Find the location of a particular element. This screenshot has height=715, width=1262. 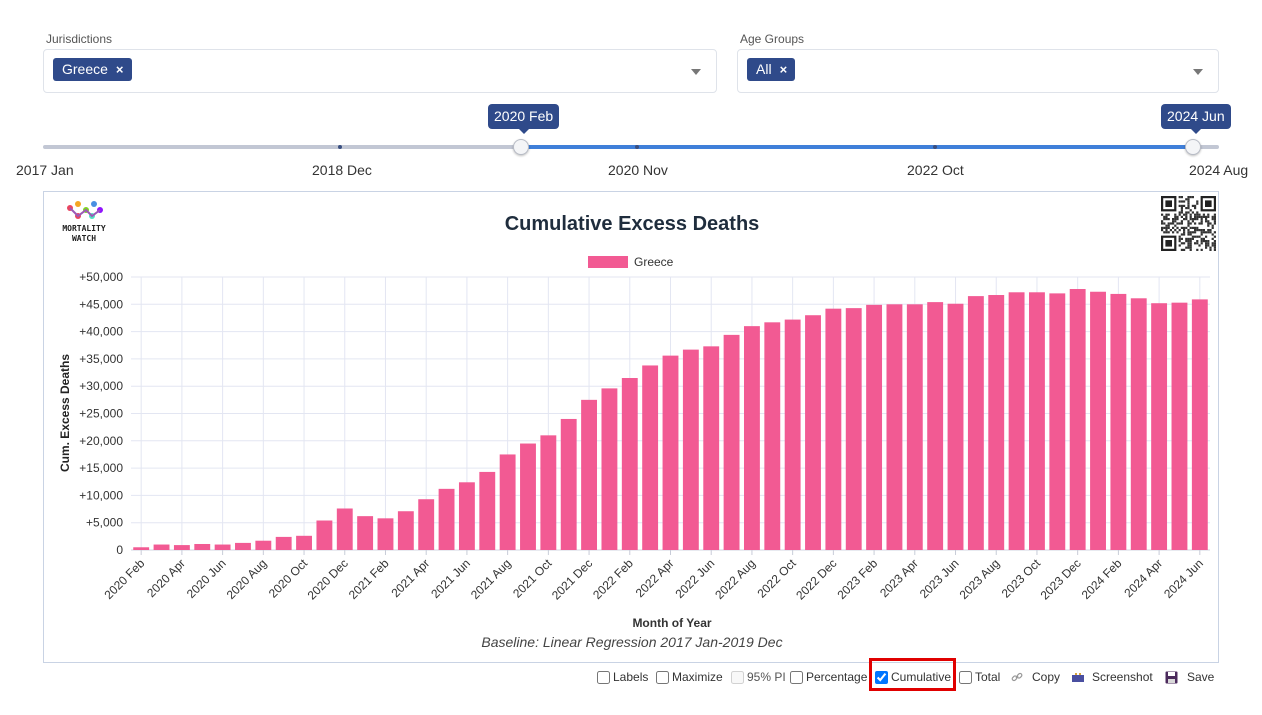

bar-2021-aug is located at coordinates (507, 502).